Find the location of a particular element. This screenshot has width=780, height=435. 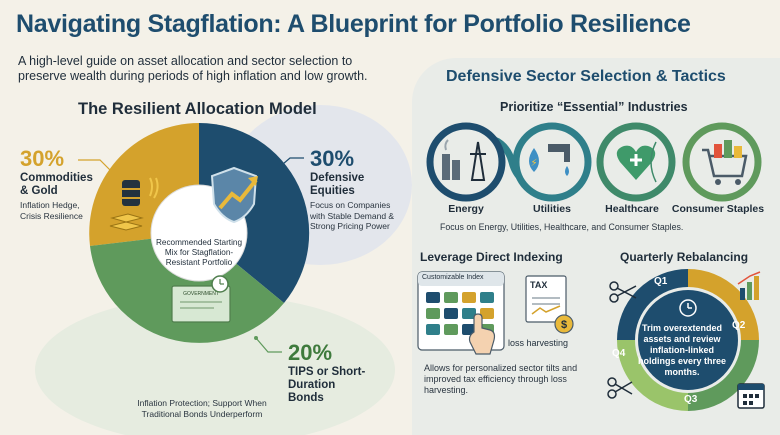

gold-barrel-icon is located at coordinates (134, 204).